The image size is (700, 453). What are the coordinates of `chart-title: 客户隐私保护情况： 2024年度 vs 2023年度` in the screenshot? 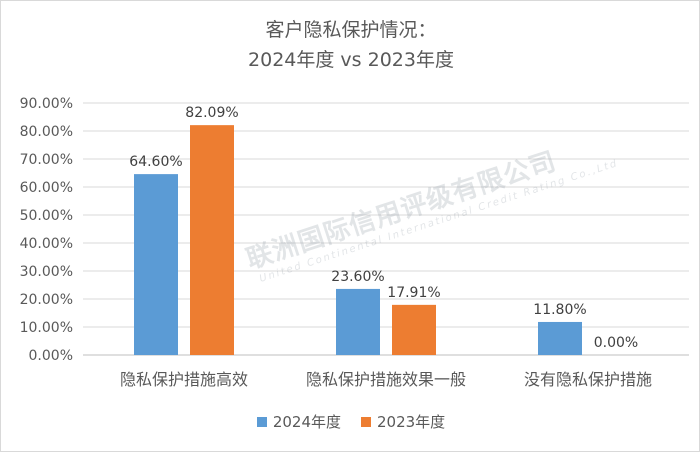 It's located at (350, 45).